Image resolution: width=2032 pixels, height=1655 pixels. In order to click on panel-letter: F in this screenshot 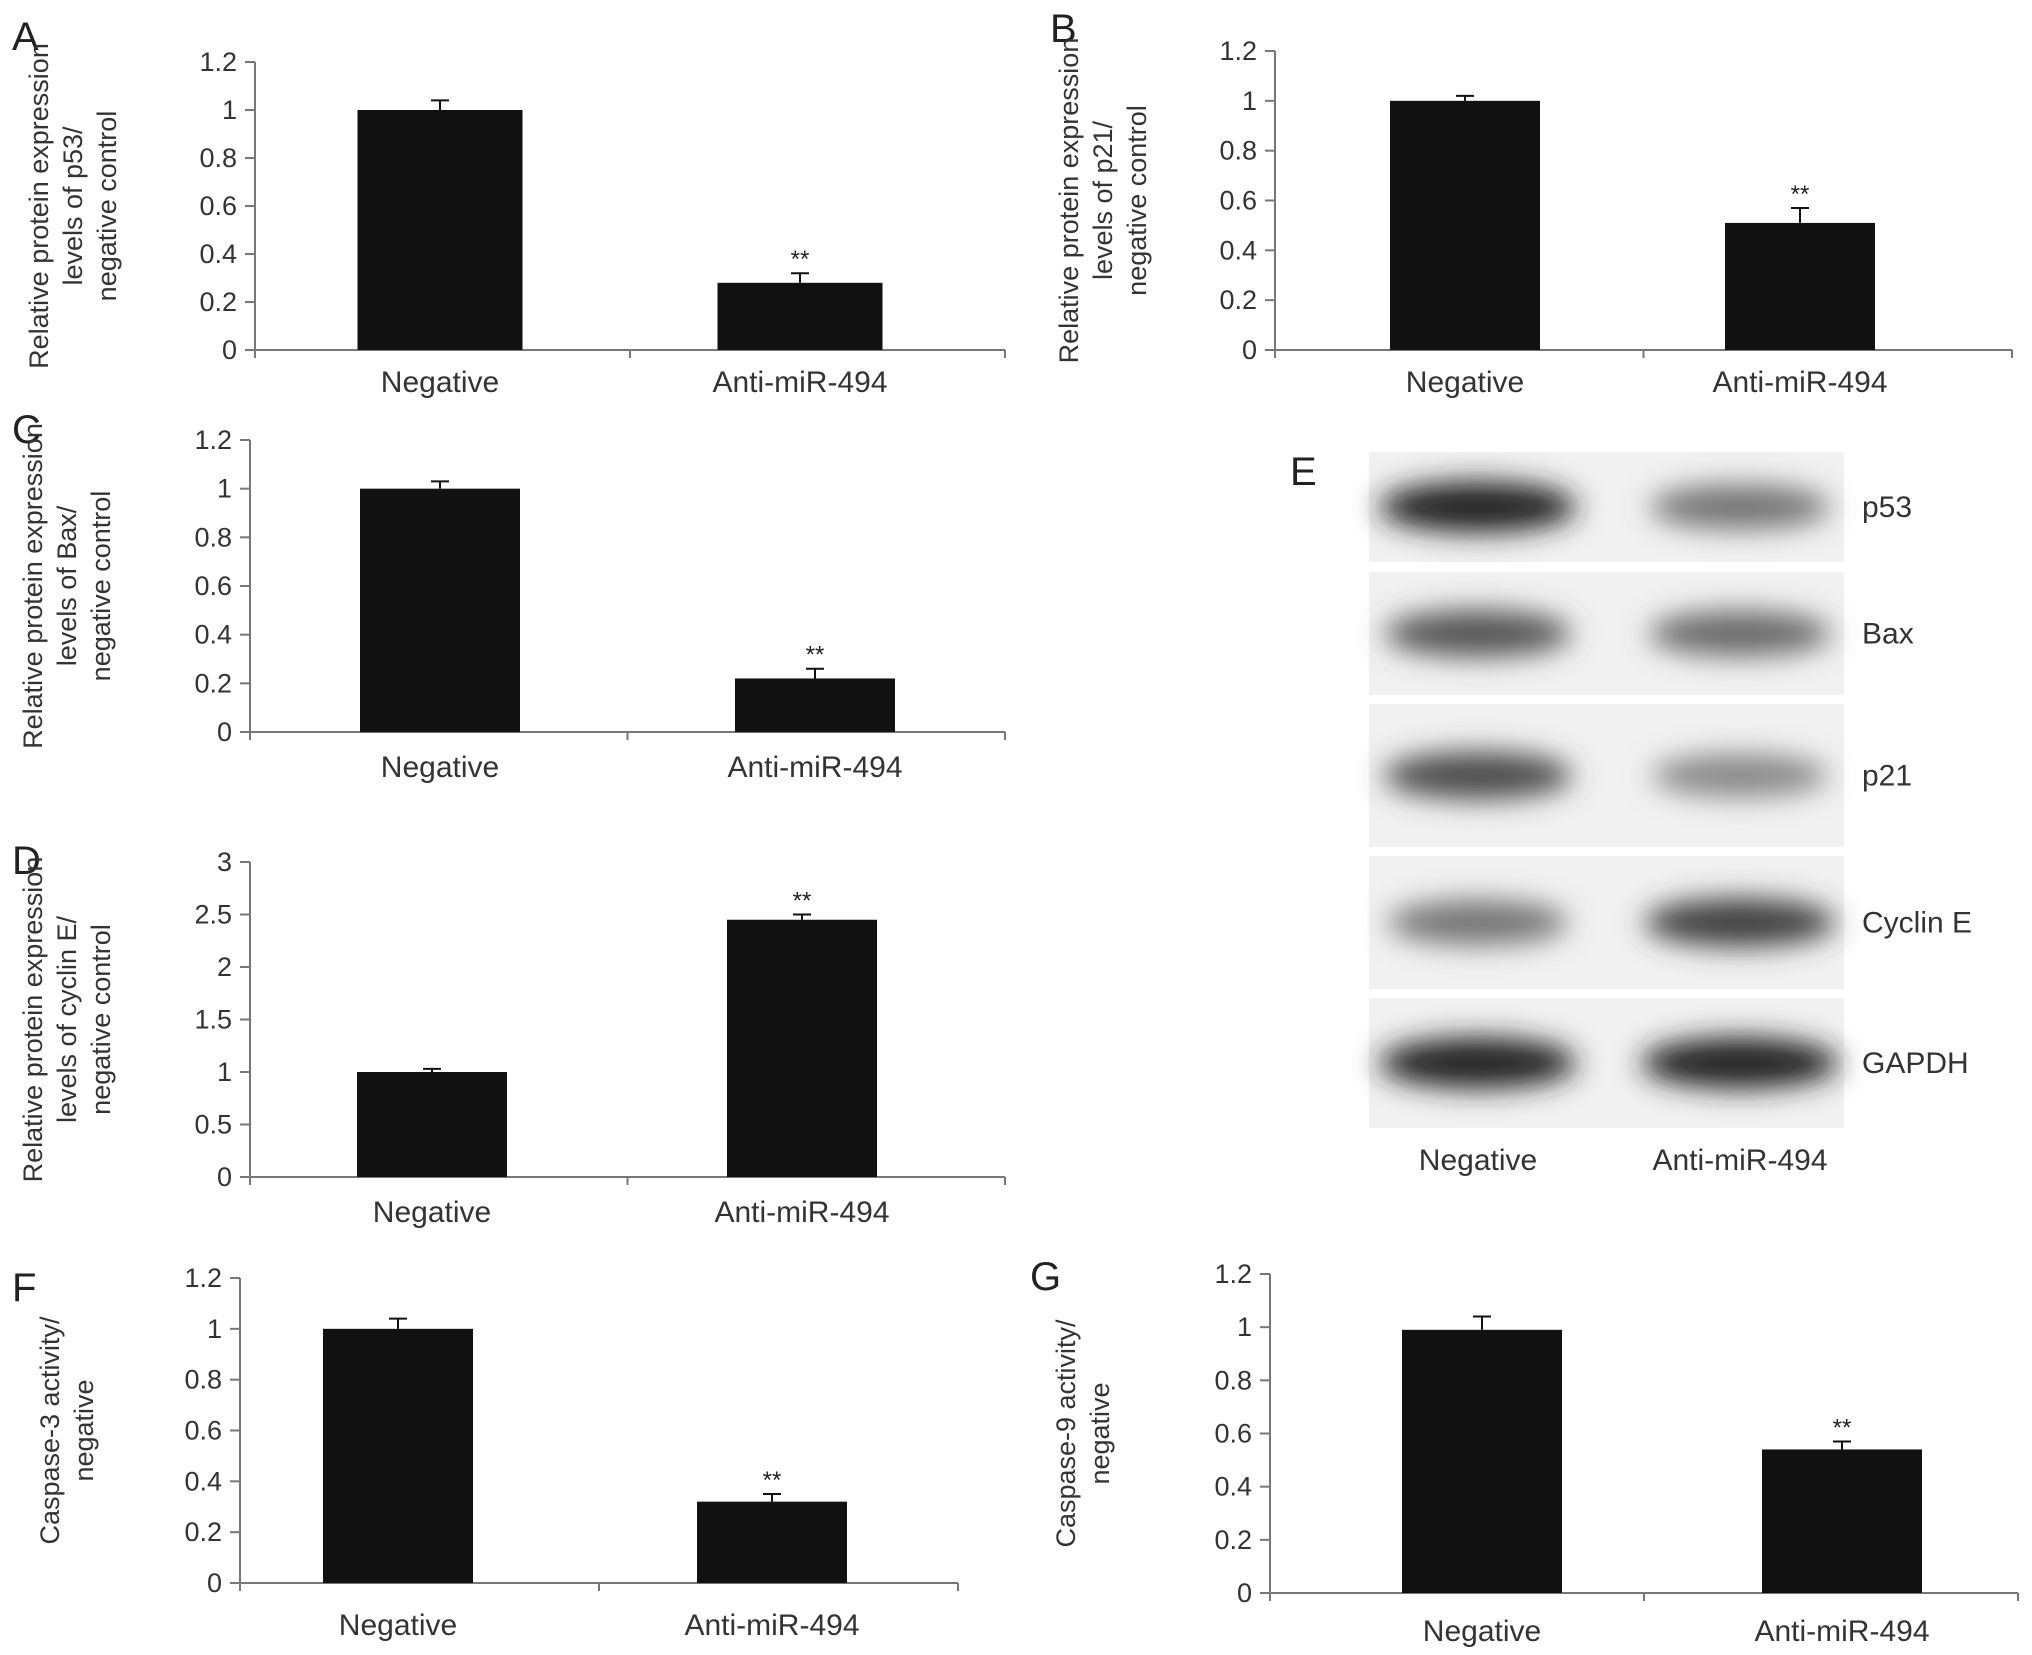, I will do `click(24, 1288)`.